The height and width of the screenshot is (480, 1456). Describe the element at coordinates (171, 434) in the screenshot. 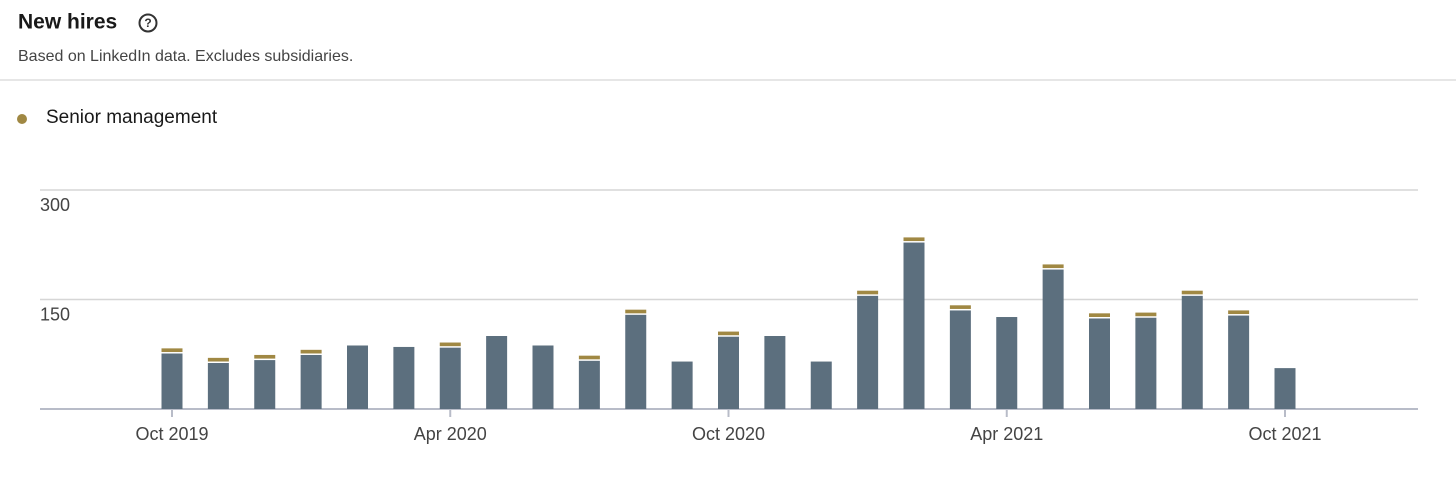

I see `x-tick-label: Oct 2019` at that location.